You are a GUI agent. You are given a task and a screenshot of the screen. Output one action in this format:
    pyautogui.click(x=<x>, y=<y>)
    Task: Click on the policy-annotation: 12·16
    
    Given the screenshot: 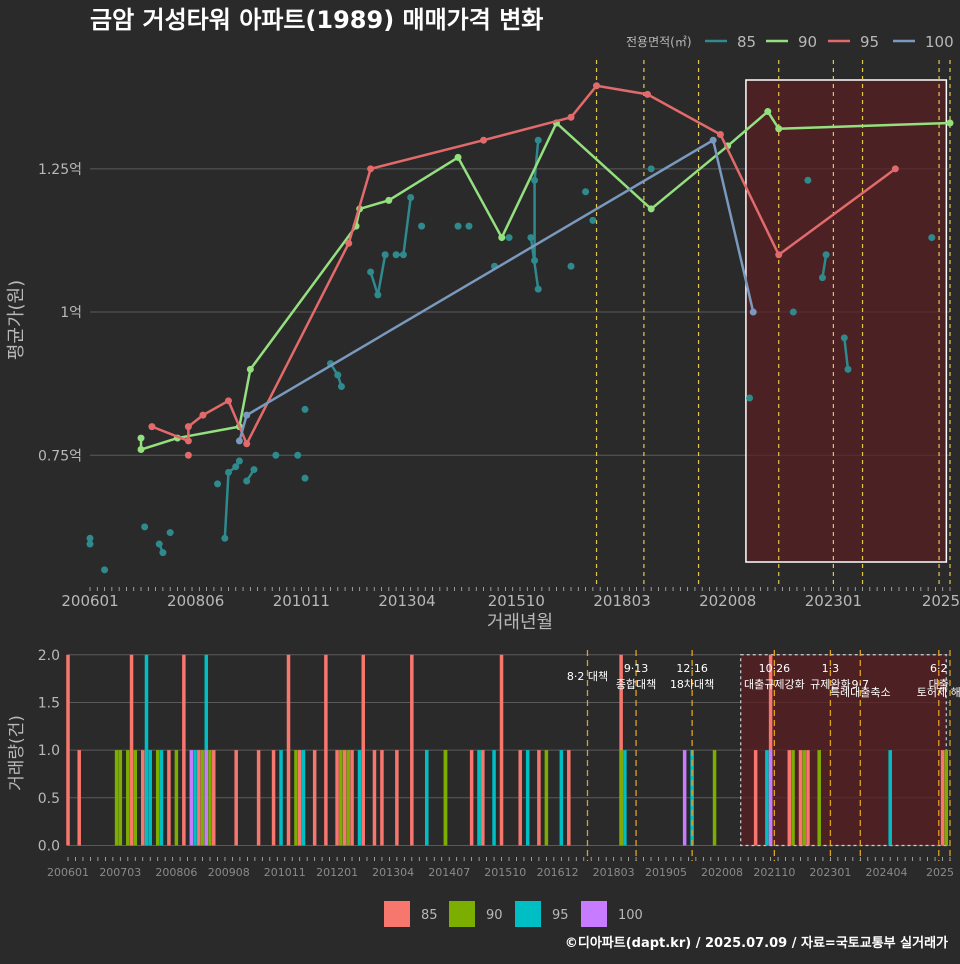 What is the action you would take?
    pyautogui.click(x=692, y=668)
    